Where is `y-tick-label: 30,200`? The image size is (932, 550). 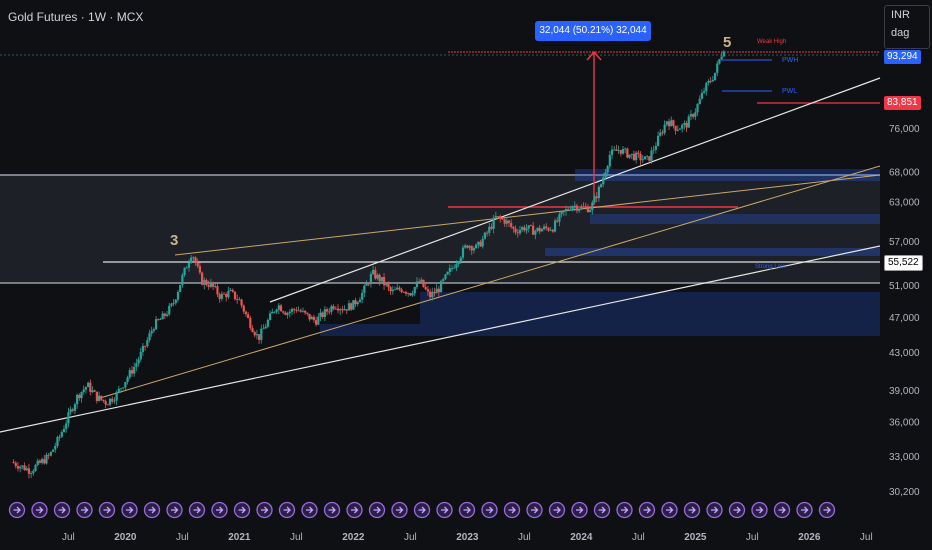
y-tick-label: 30,200 is located at coordinates (904, 492).